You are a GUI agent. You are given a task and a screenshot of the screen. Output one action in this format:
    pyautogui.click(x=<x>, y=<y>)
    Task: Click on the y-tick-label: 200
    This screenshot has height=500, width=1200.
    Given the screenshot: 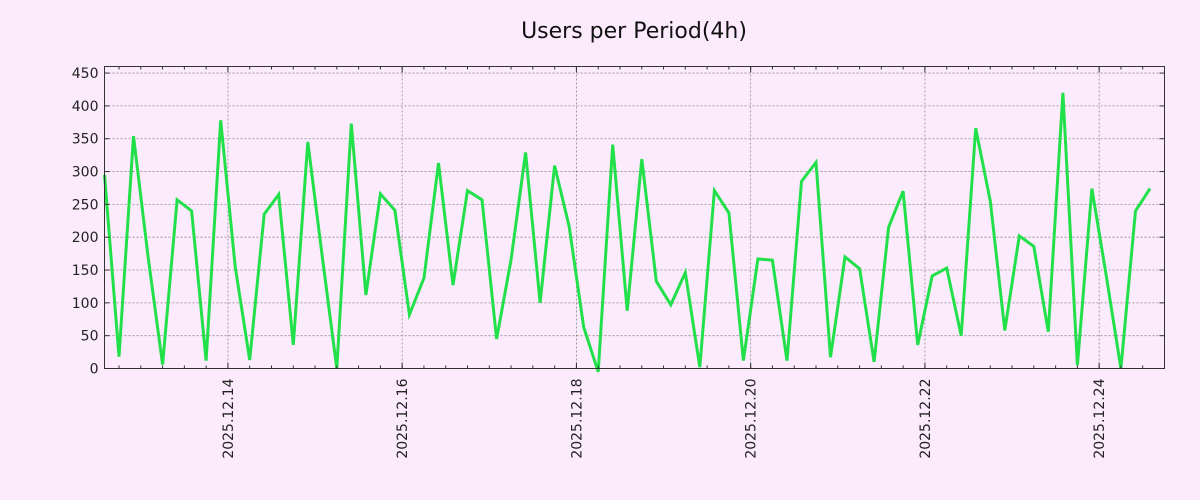 What is the action you would take?
    pyautogui.click(x=85, y=238)
    